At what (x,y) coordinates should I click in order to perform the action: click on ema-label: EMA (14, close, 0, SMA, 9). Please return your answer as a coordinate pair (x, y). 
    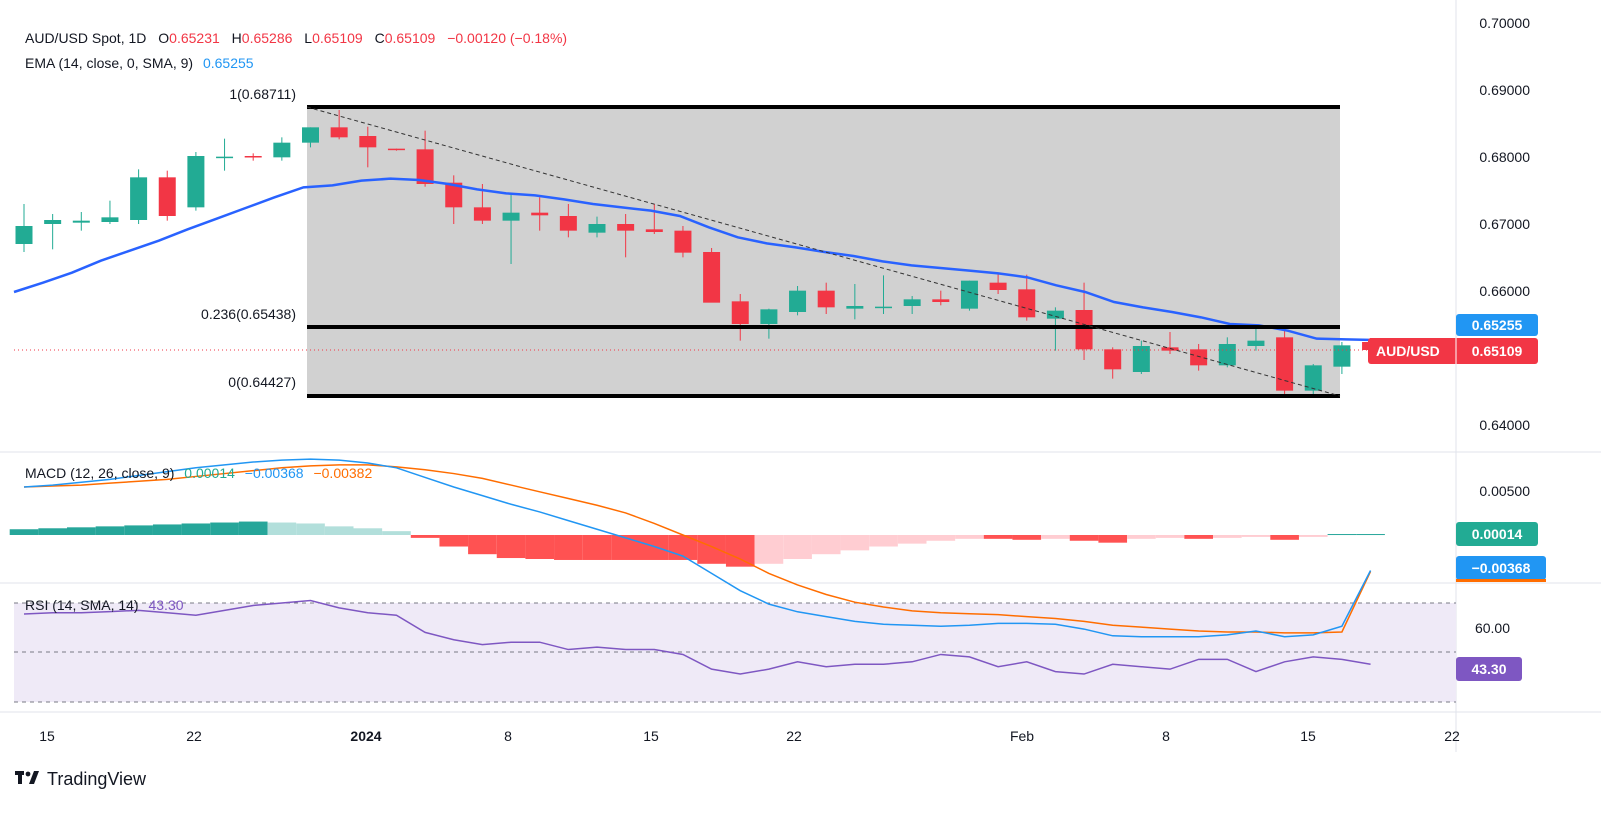
    Looking at the image, I should click on (109, 63).